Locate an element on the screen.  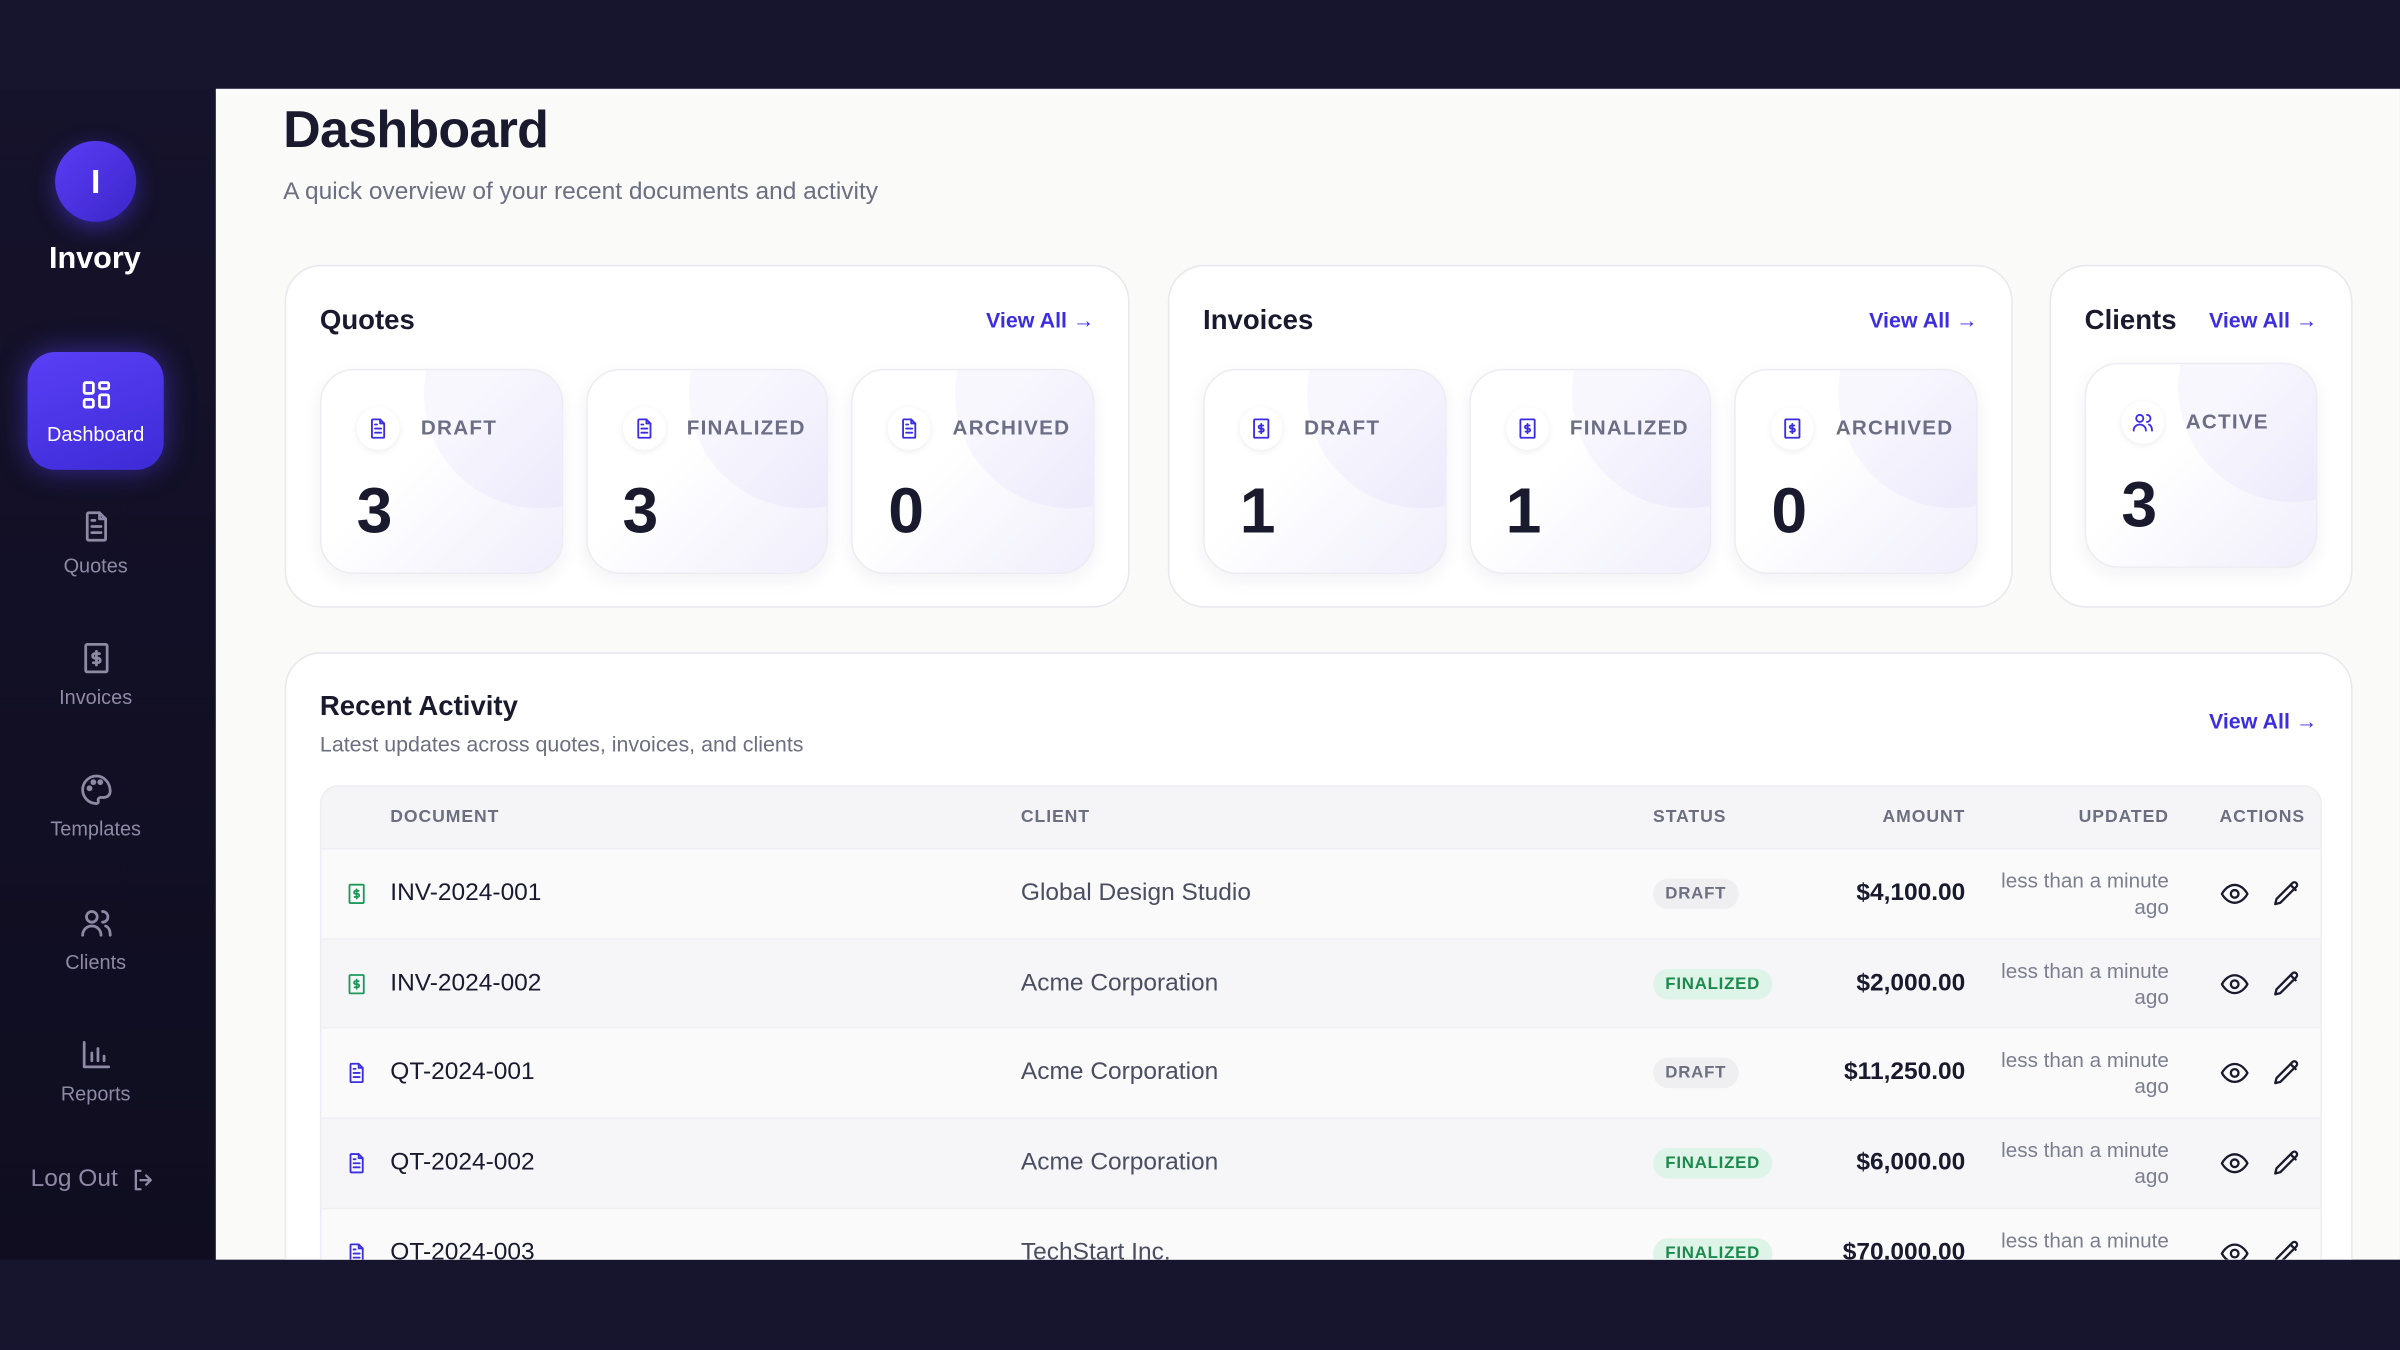
stat-list: DRAFT 3 FINALIZED 3 ARCHIVED 0 is located at coordinates (707, 471).